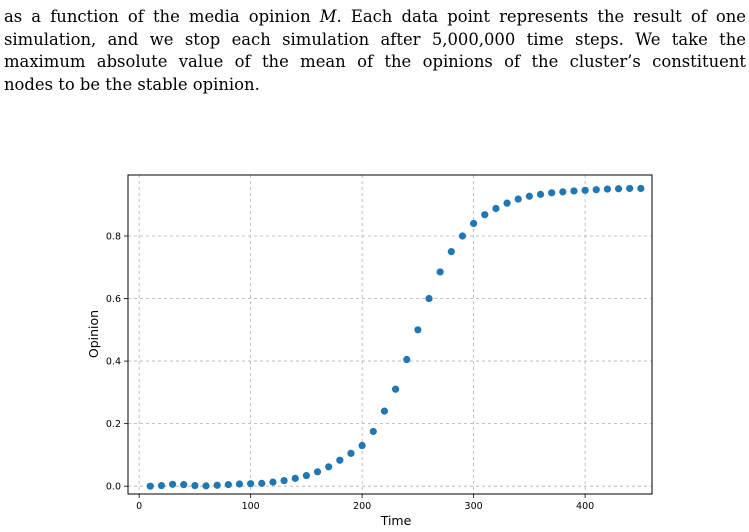 The image size is (749, 532). I want to click on y-tick-label: 0.0, so click(113, 487).